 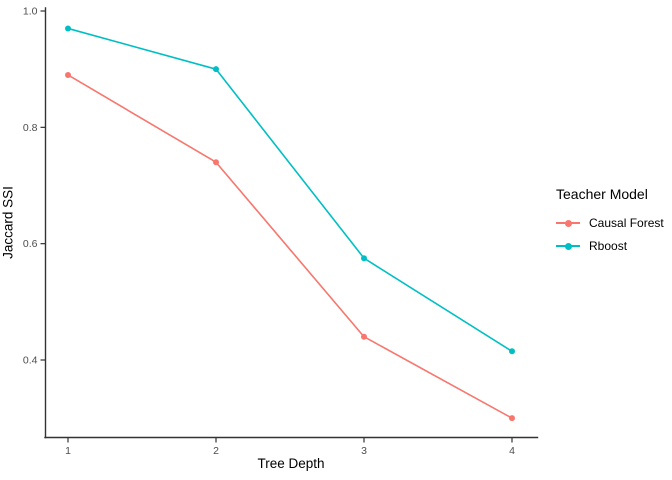 I want to click on x-tick-label: 1, so click(x=68, y=451).